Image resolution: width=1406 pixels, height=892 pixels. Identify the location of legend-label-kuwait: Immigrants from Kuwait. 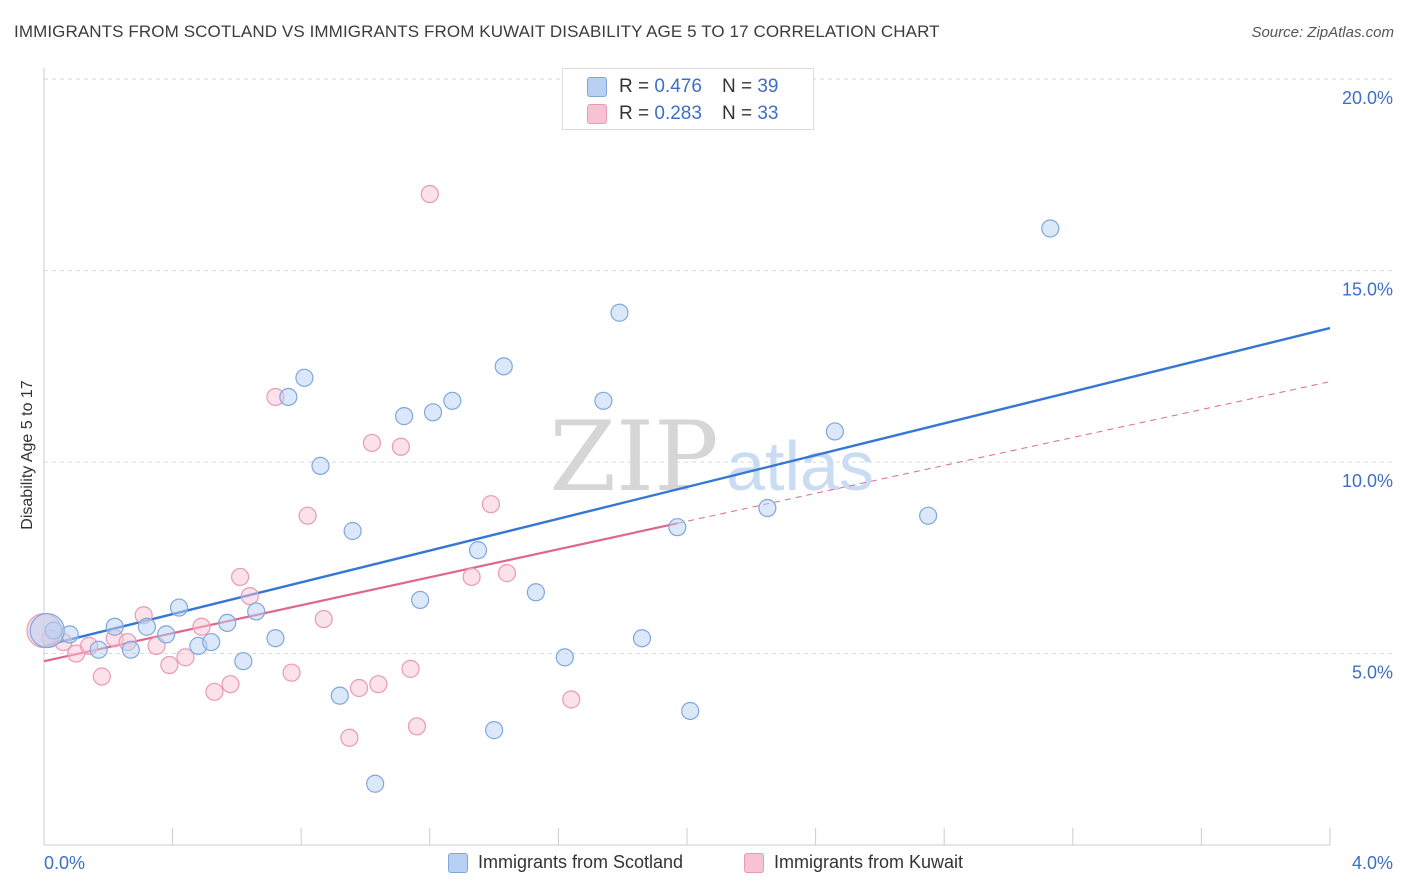
(869, 862).